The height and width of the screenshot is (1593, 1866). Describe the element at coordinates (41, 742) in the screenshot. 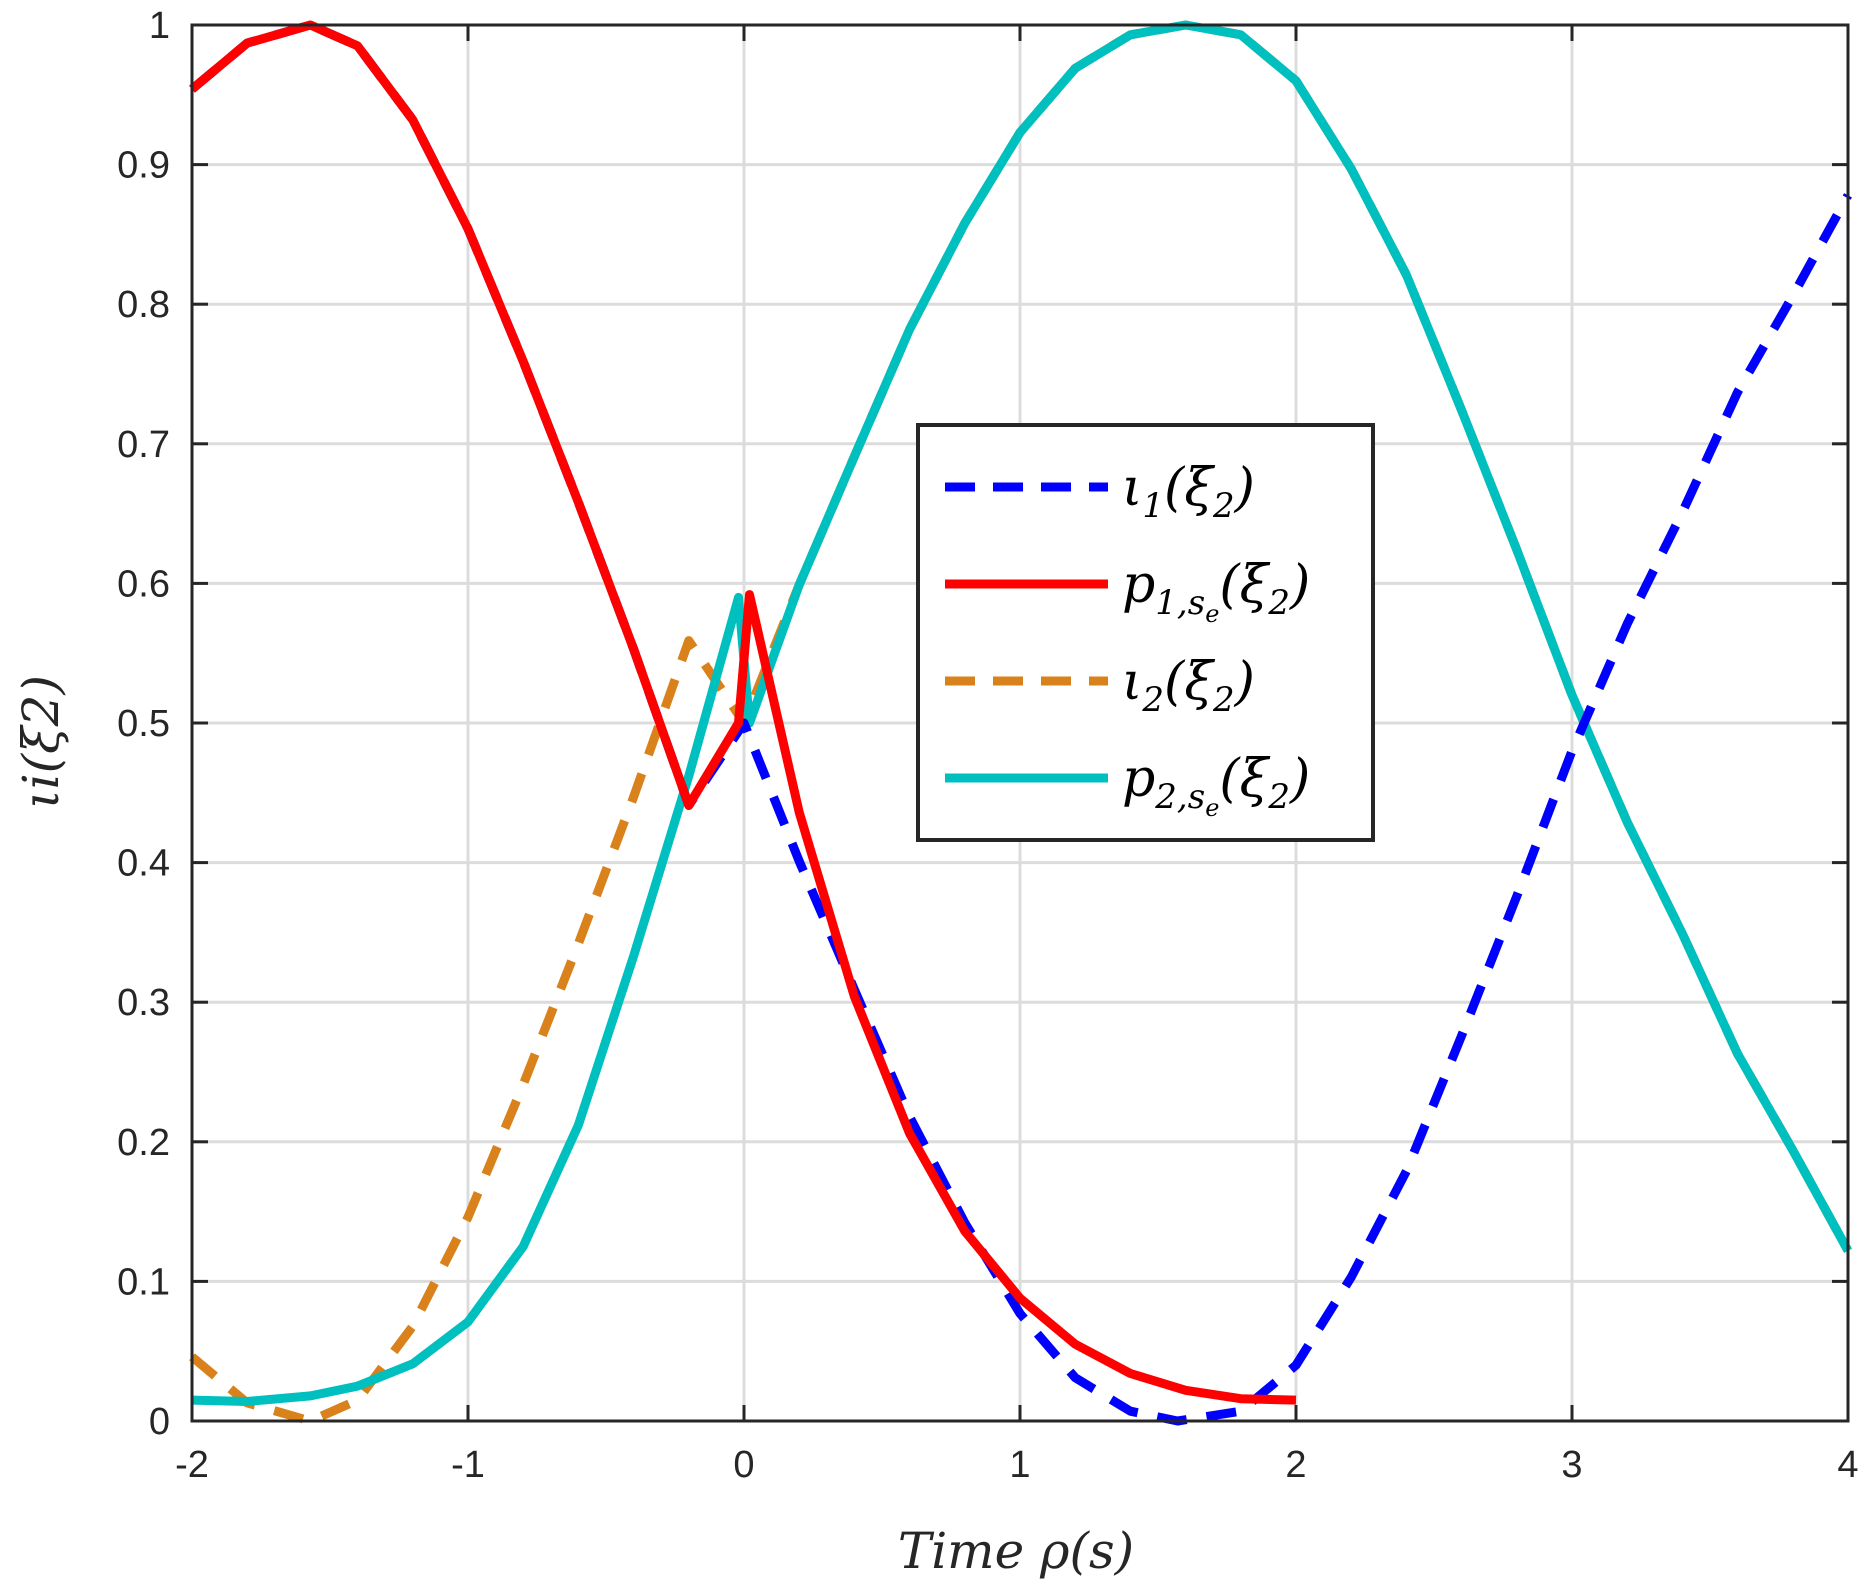

I see `y-axis-label: ιi(ξ2)` at that location.